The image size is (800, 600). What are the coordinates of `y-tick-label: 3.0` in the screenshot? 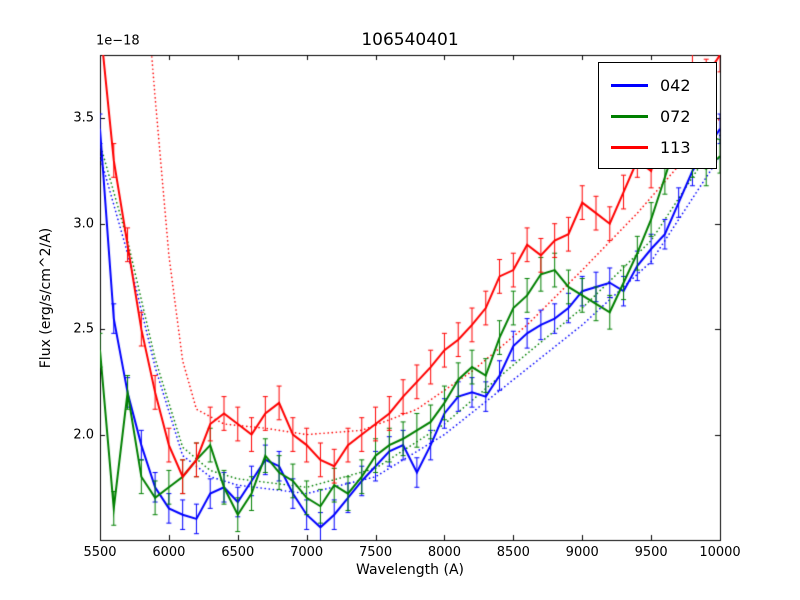 It's located at (83, 224).